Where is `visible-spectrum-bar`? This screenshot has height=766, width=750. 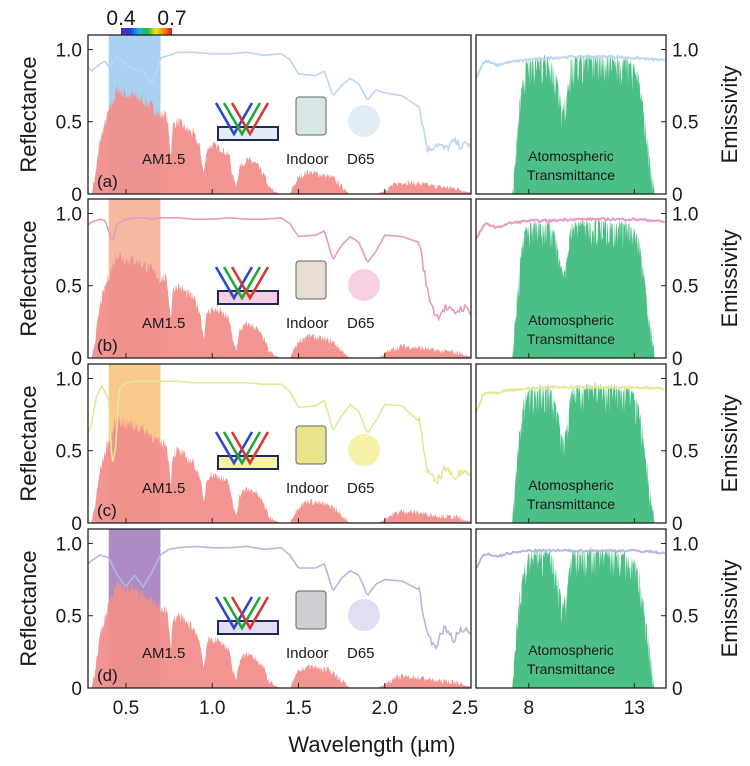
visible-spectrum-bar is located at coordinates (146, 31).